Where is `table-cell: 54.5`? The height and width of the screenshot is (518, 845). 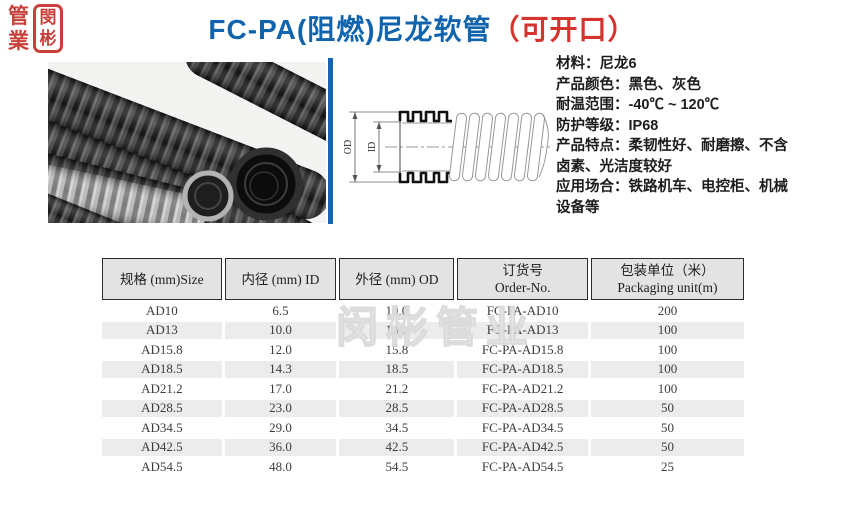 table-cell: 54.5 is located at coordinates (397, 466).